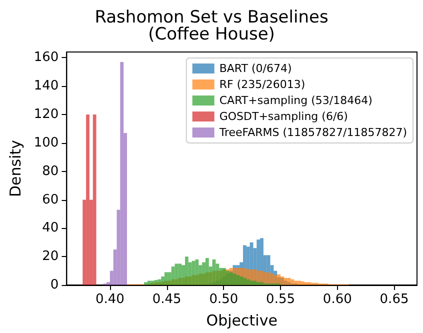 This screenshot has height=333, width=423. What do you see at coordinates (167, 299) in the screenshot?
I see `x-tick-label: 0.45` at bounding box center [167, 299].